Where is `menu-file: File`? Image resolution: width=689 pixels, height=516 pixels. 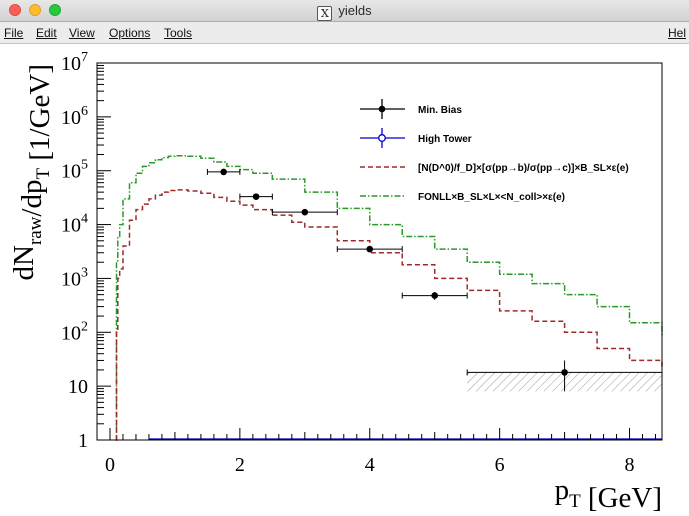
menu-file: File is located at coordinates (14, 33).